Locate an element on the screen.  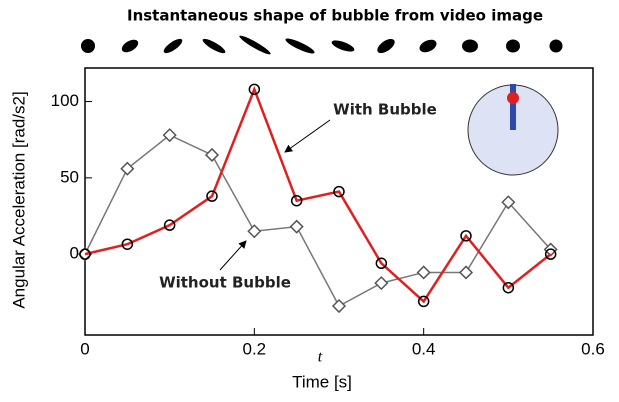
y-tick-label: 50 is located at coordinates (69, 176).